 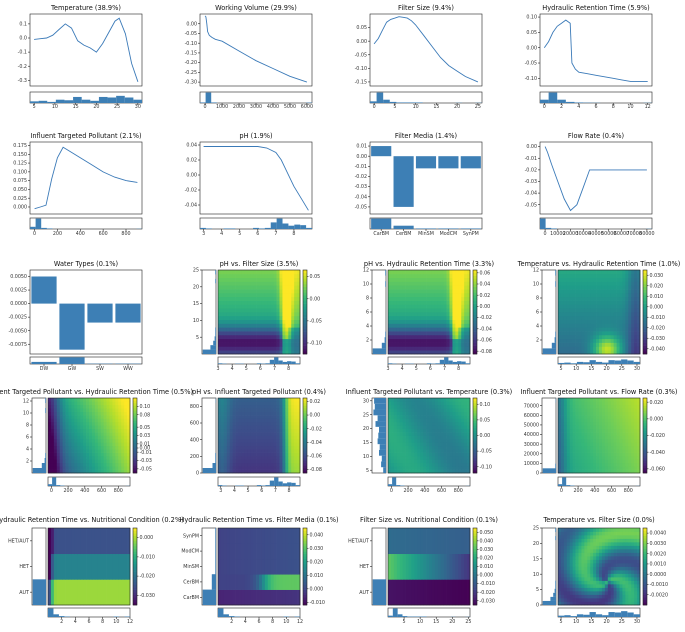 What do you see at coordinates (448, 162) in the screenshot?
I see `bar-ModCM` at bounding box center [448, 162].